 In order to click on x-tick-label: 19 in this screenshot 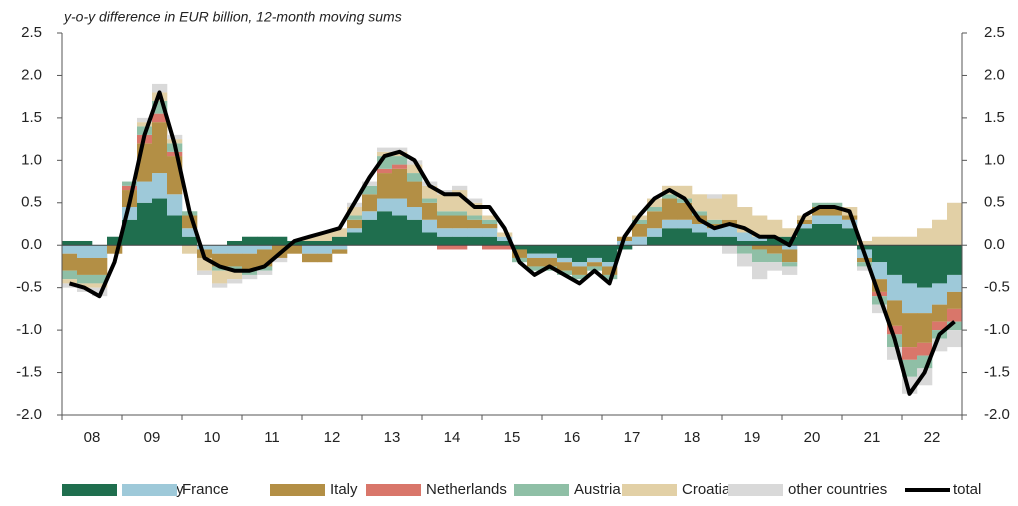, I will do `click(752, 437)`.